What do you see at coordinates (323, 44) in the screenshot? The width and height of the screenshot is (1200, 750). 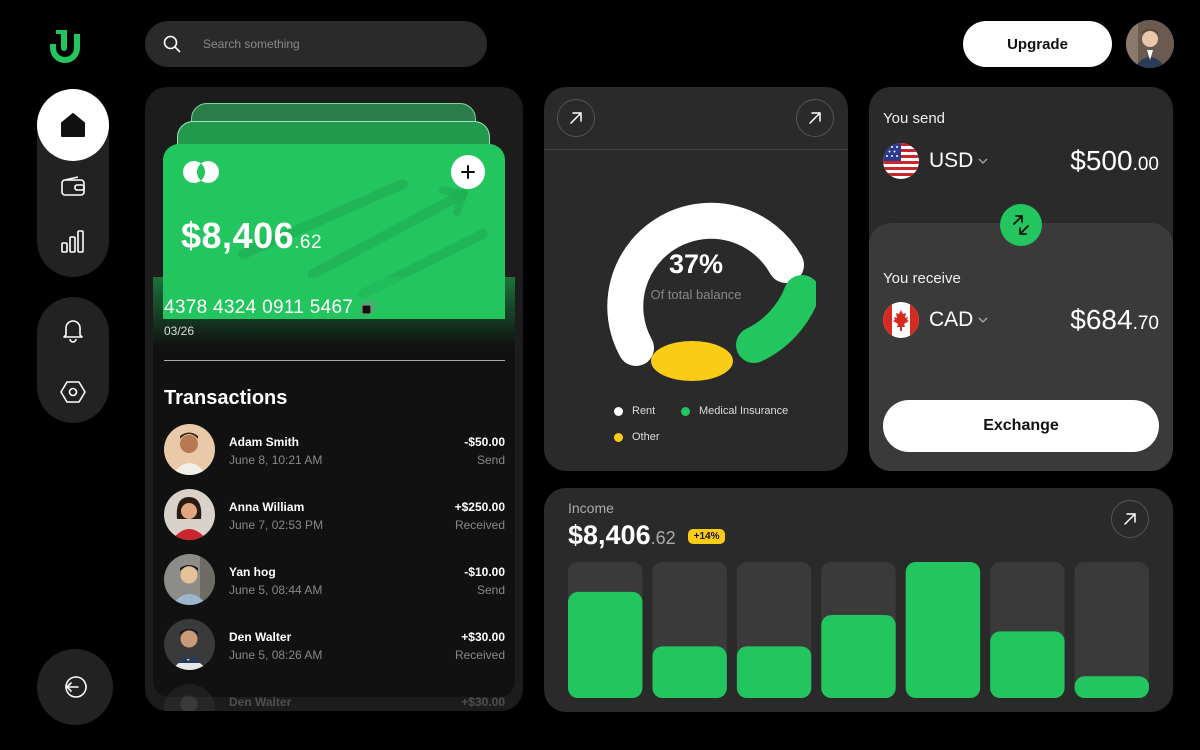 I see `search-input` at bounding box center [323, 44].